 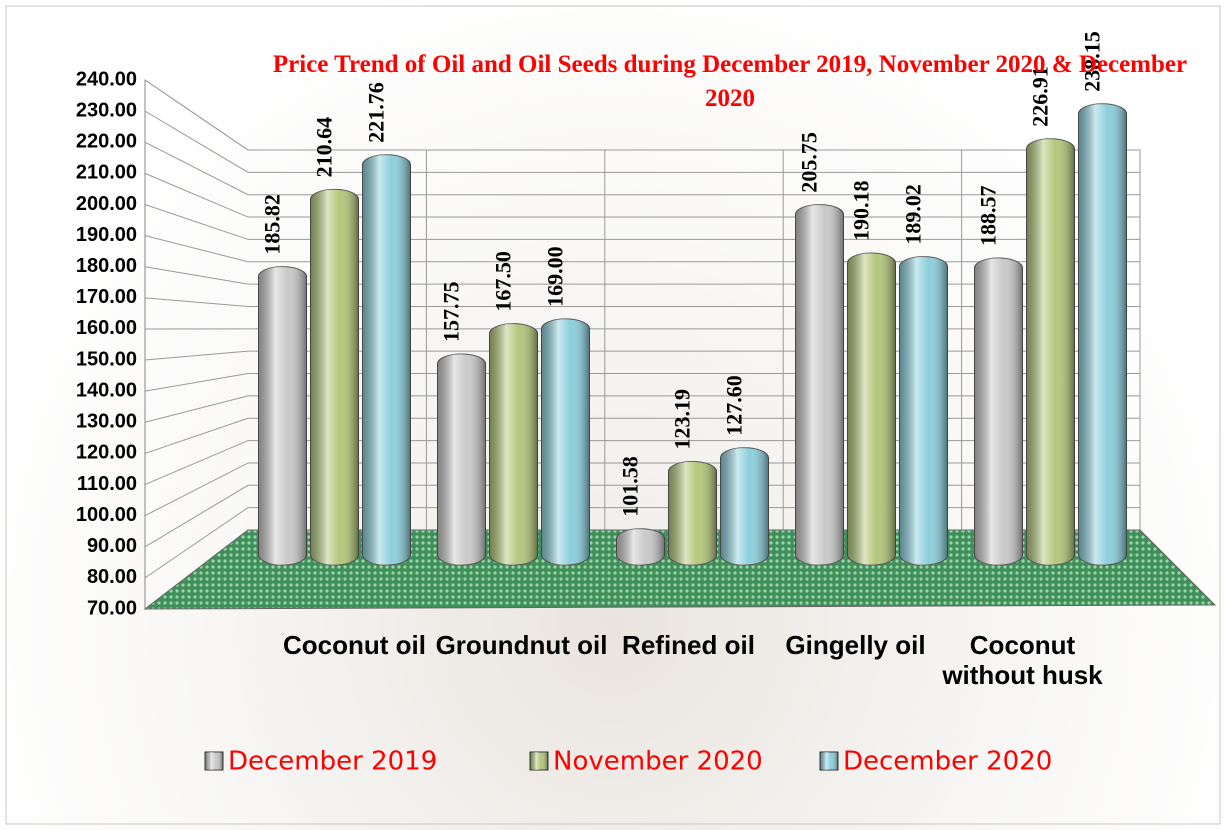 I want to click on y-tick-label: 190.00, so click(x=106, y=235).